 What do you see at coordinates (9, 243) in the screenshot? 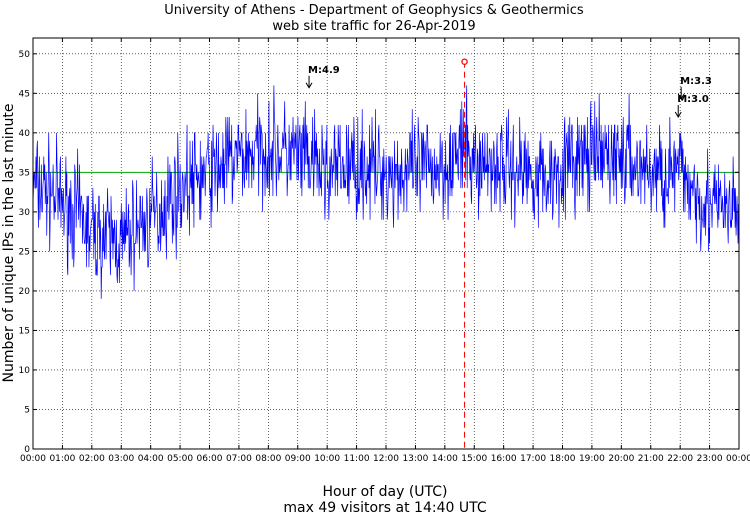
I see `y-axis-label: Number of unique IPs in the last minute` at bounding box center [9, 243].